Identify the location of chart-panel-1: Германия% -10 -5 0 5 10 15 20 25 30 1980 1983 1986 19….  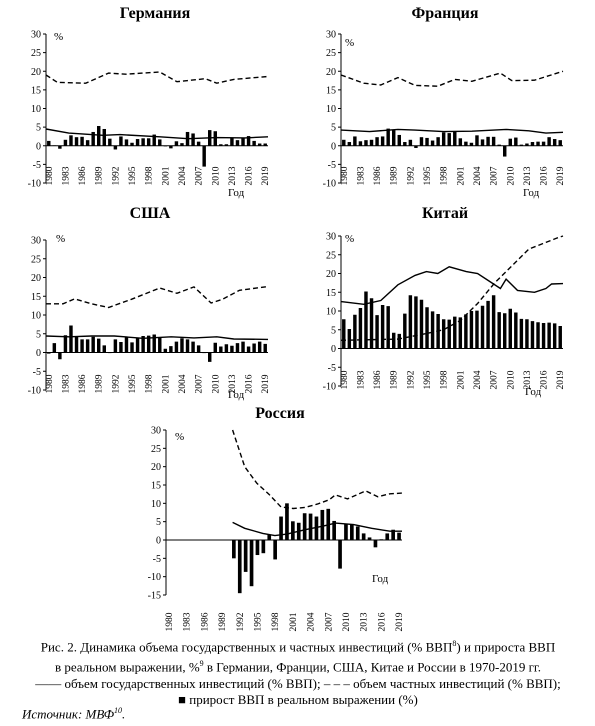
(150, 102).